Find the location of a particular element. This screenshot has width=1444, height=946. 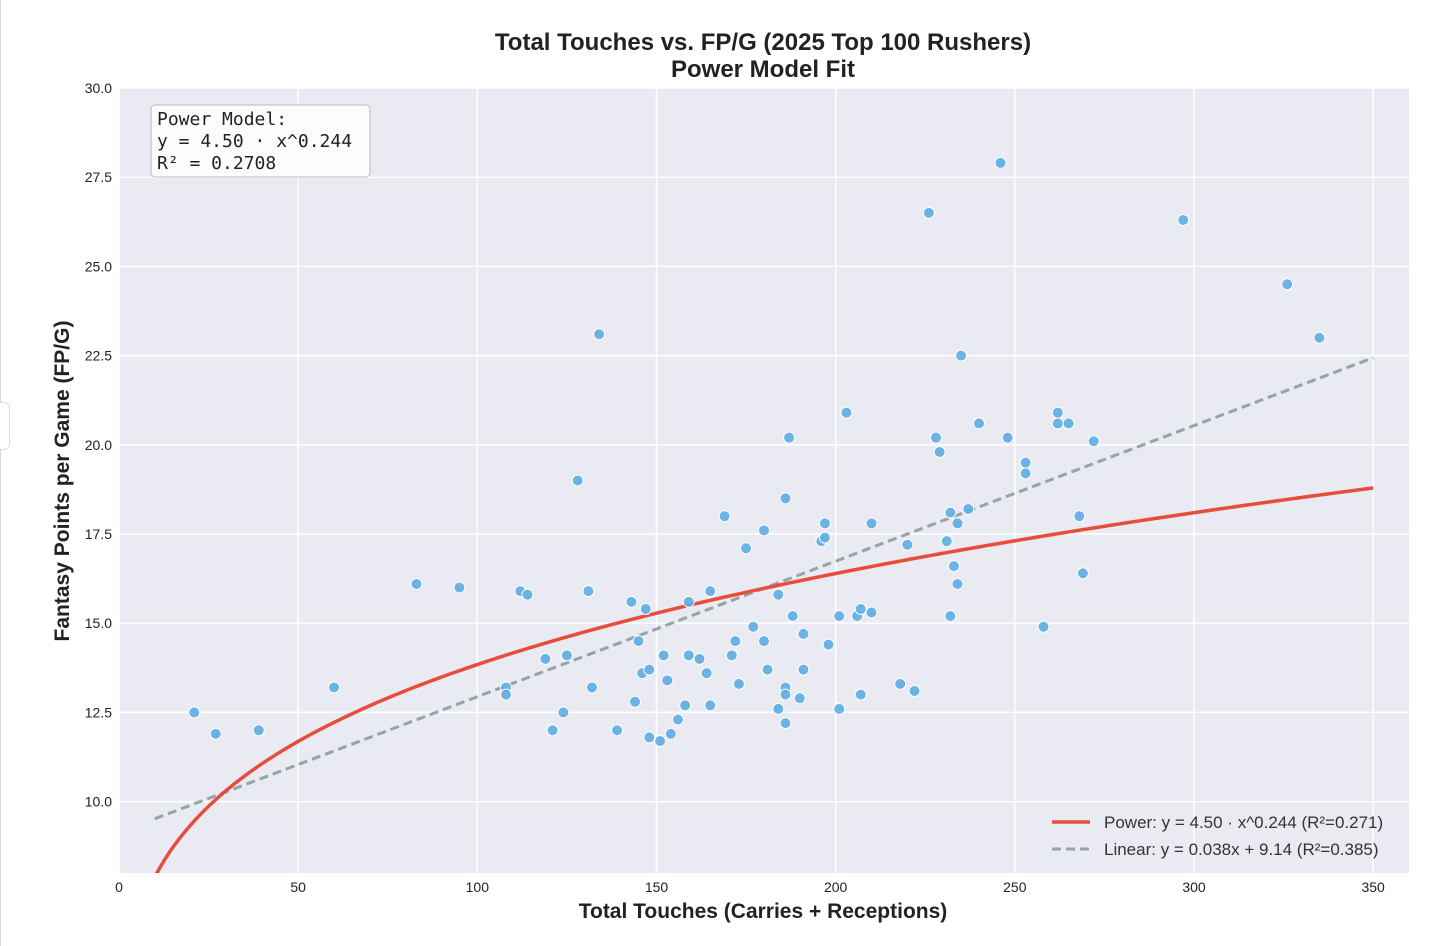

x-tick-label: 0 is located at coordinates (119, 887).